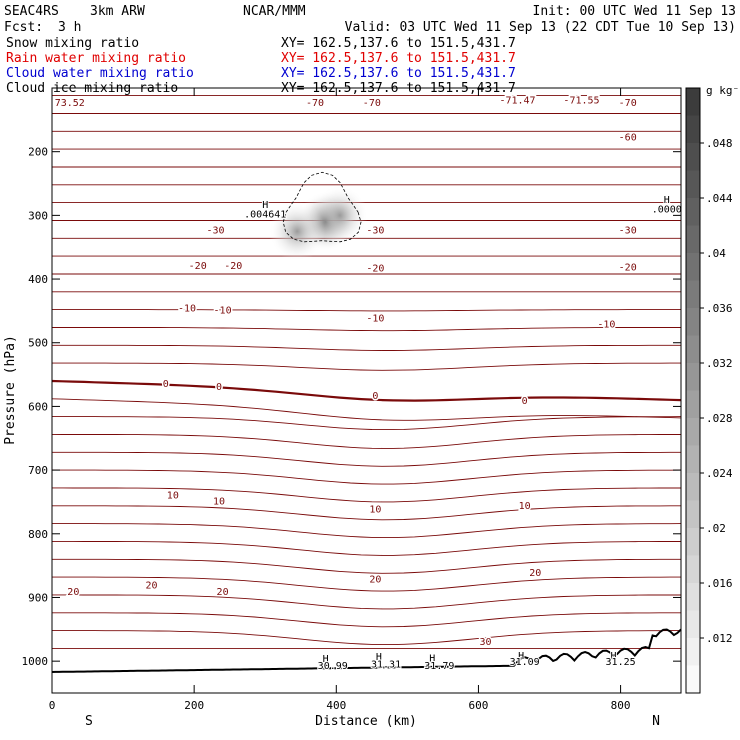  I want to click on model-name: SEAC4RS, so click(31, 11).